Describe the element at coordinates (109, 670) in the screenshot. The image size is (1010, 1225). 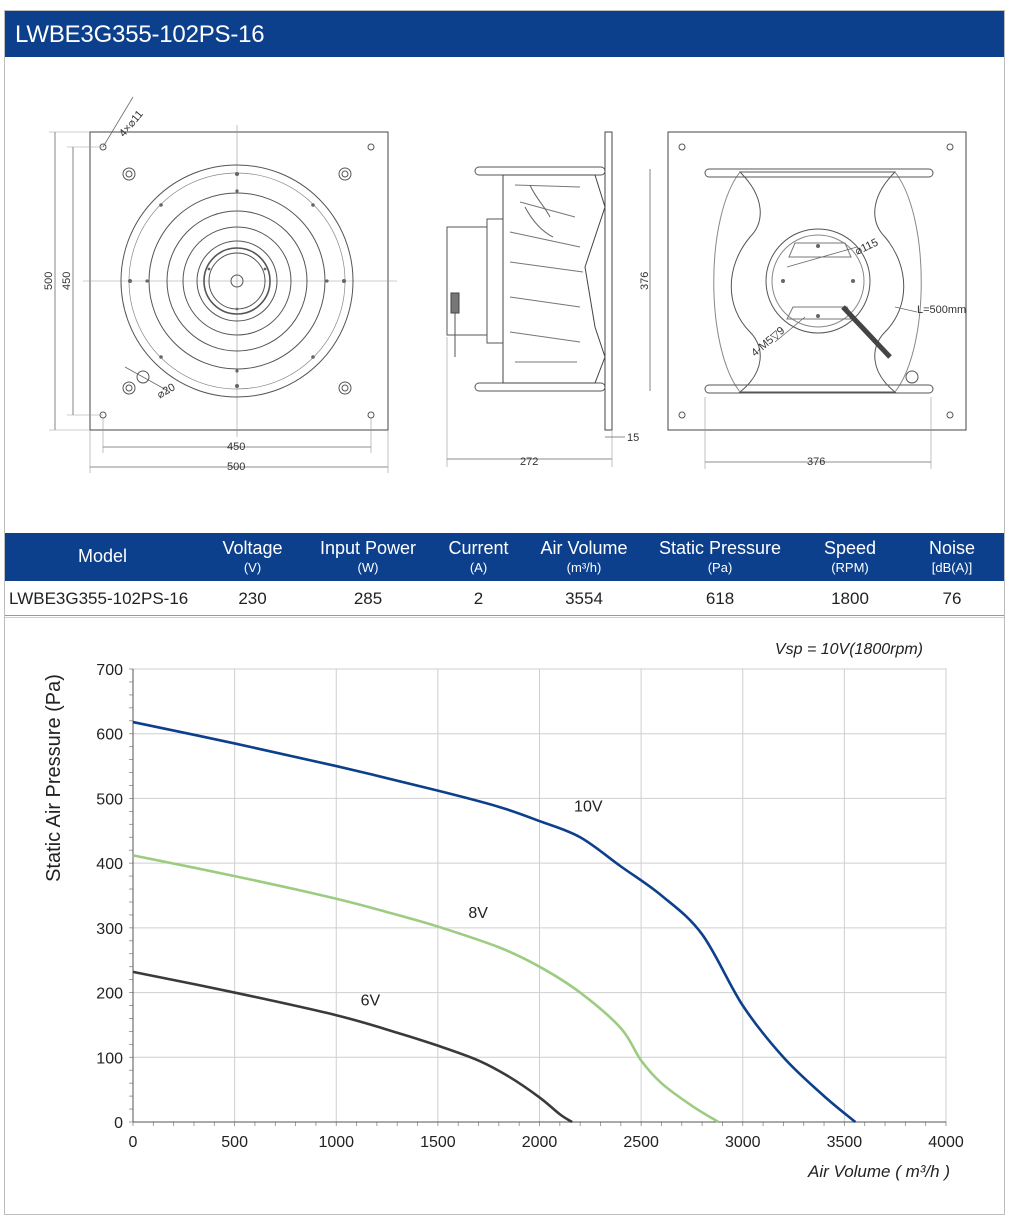
I see `y-tick-label: 700` at that location.